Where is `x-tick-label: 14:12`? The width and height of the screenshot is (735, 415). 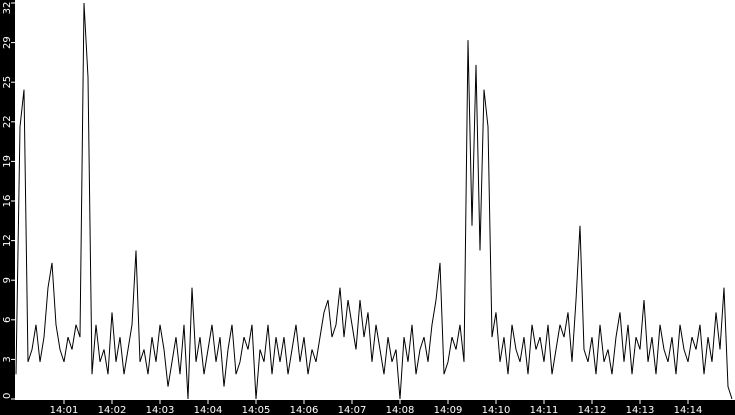
x-tick-label: 14:12 is located at coordinates (592, 410).